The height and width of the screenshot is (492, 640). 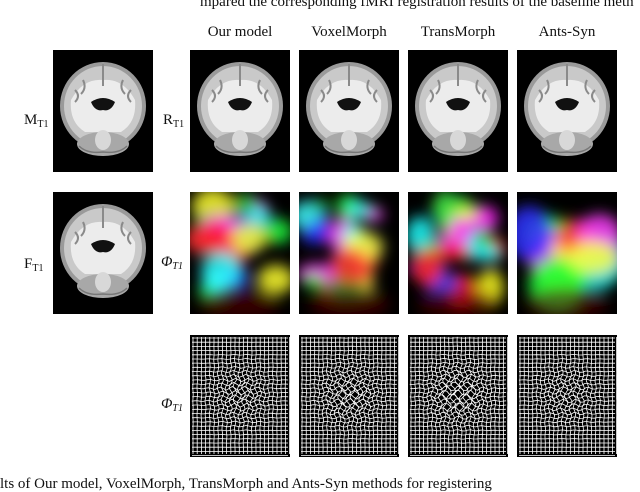 What do you see at coordinates (173, 121) in the screenshot?
I see `row-label: RT1` at bounding box center [173, 121].